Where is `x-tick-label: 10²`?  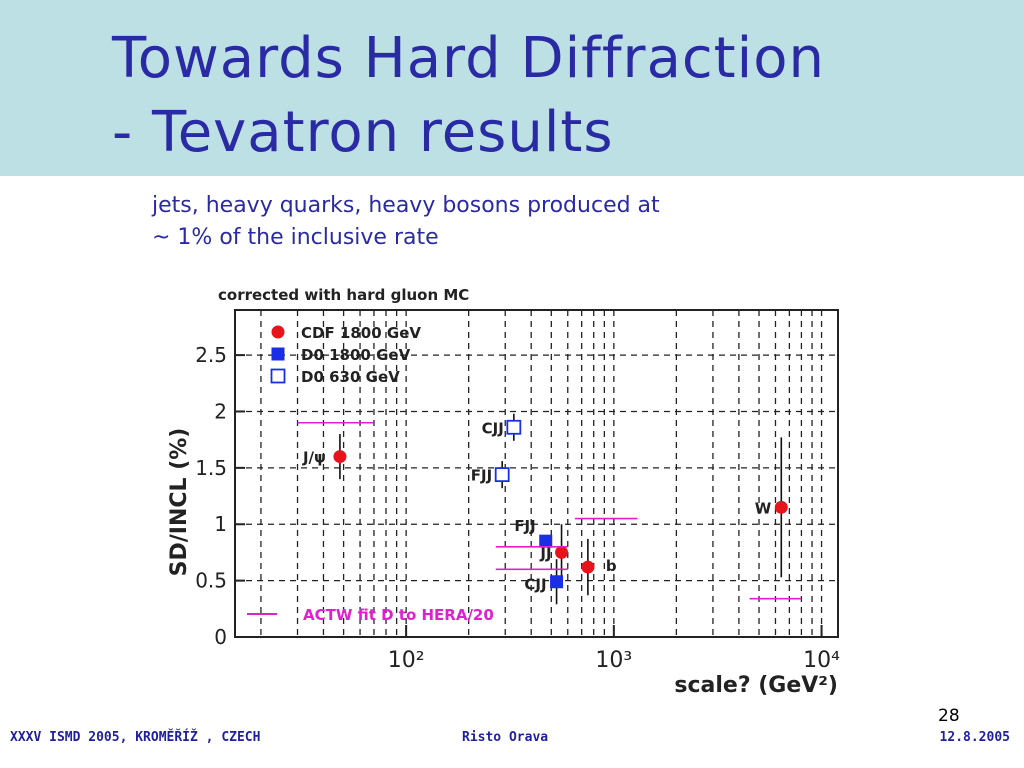
x-tick-label: 10² is located at coordinates (406, 660).